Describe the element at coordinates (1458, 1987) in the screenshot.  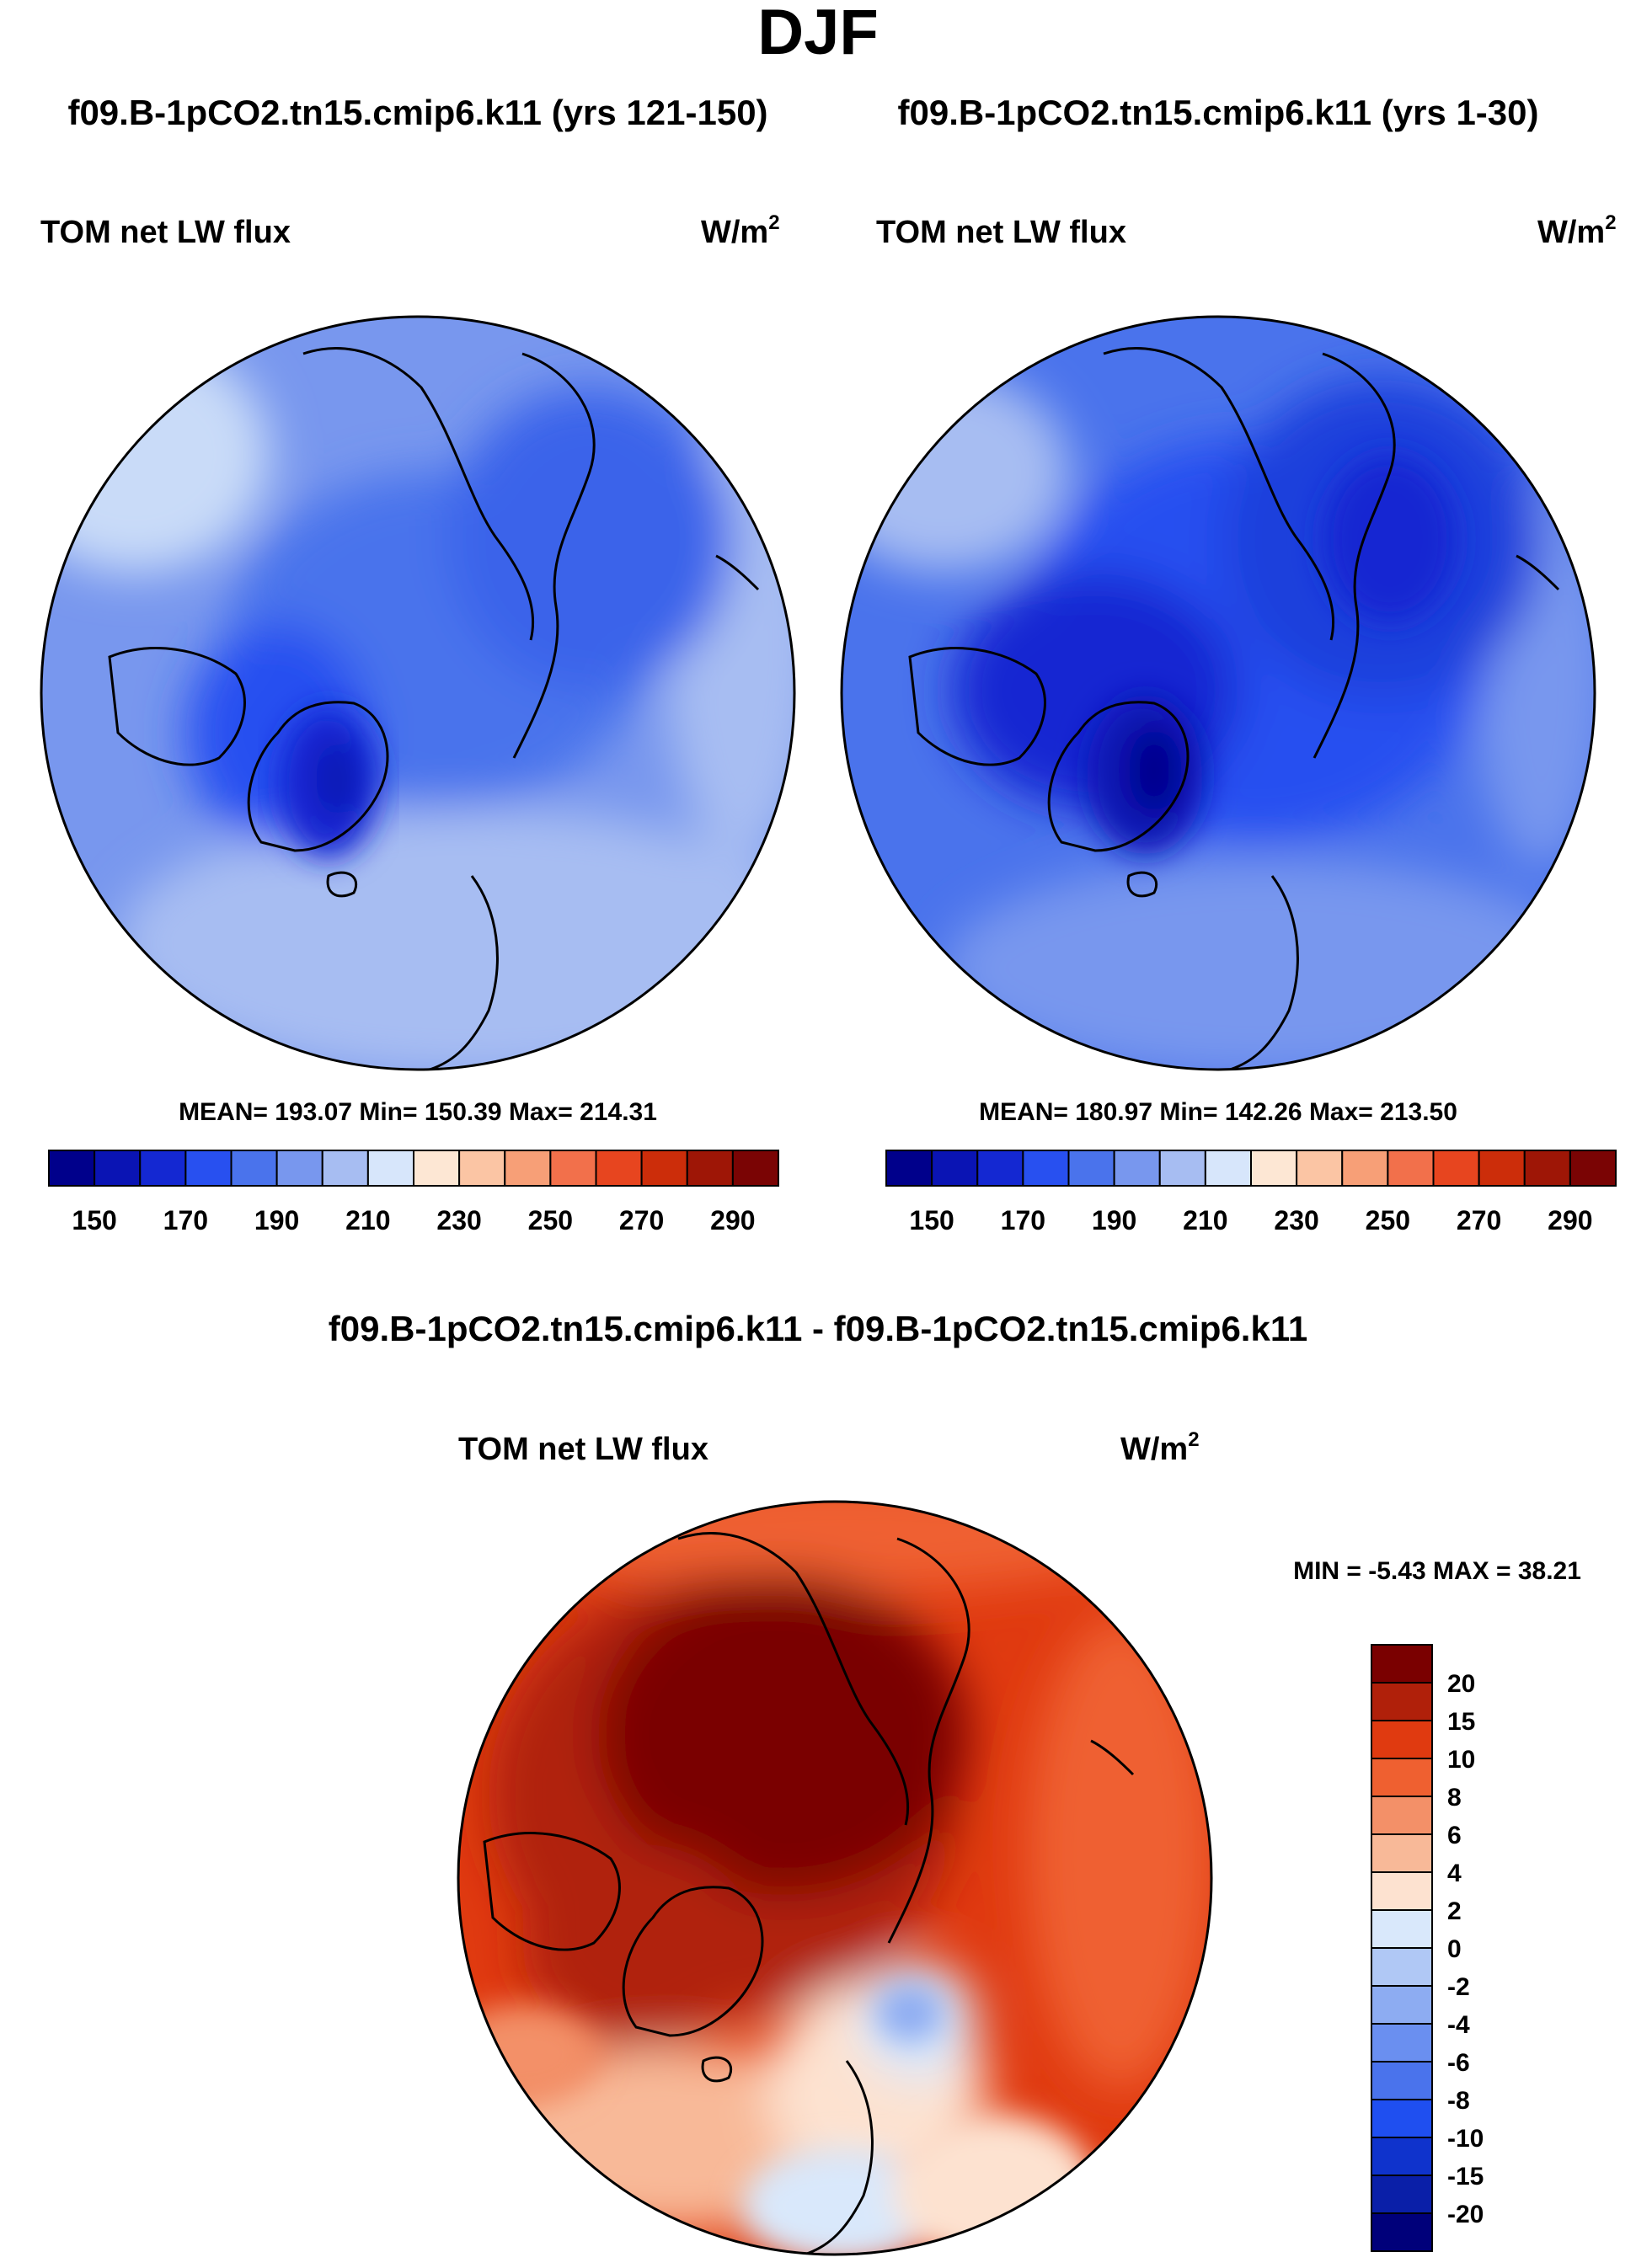
I see `diff-colorbar-tick-label: -2` at that location.